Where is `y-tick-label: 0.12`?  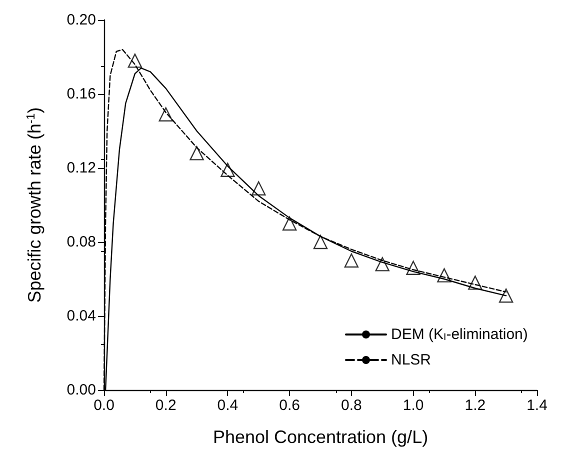
y-tick-label: 0.12 is located at coordinates (81, 168).